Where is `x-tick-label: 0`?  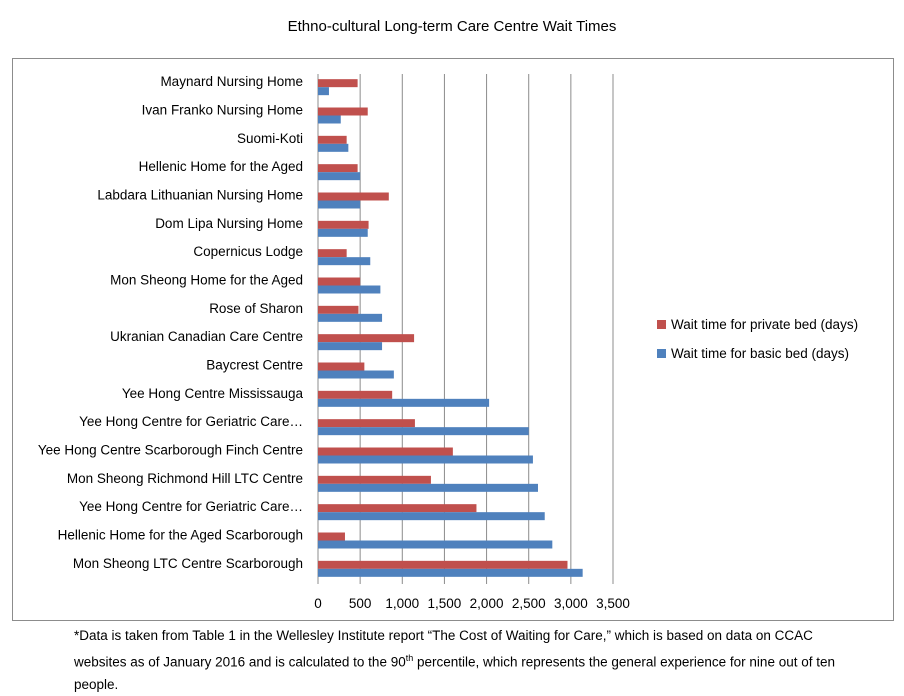 x-tick-label: 0 is located at coordinates (318, 603).